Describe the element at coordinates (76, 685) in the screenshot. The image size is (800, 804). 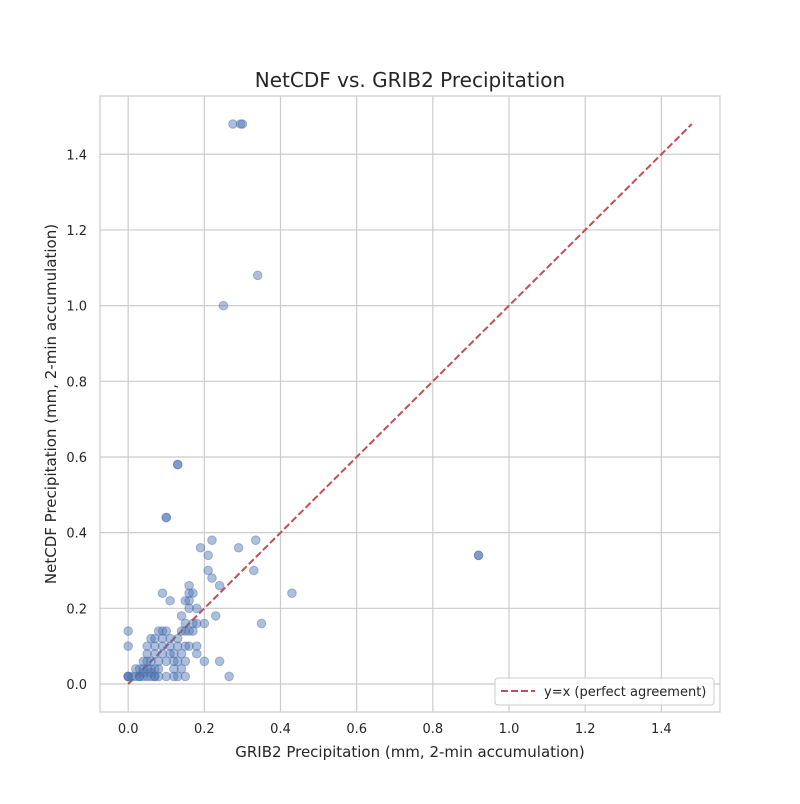
I see `y-tick-label: 0.0` at that location.